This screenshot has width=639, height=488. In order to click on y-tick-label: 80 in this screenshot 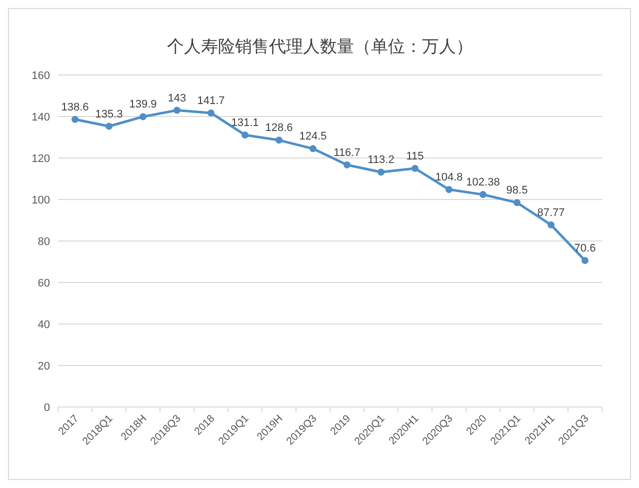, I will do `click(44, 242)`.